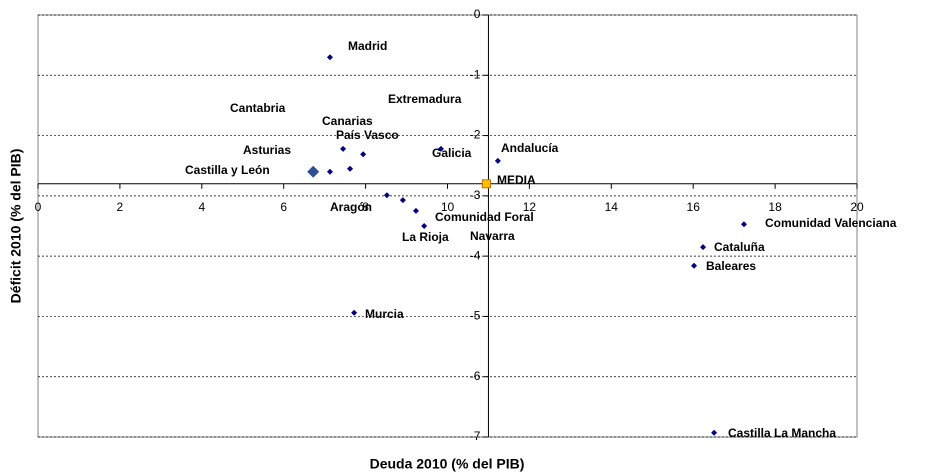 The width and height of the screenshot is (928, 475). I want to click on point-label: Madrid, so click(367, 46).